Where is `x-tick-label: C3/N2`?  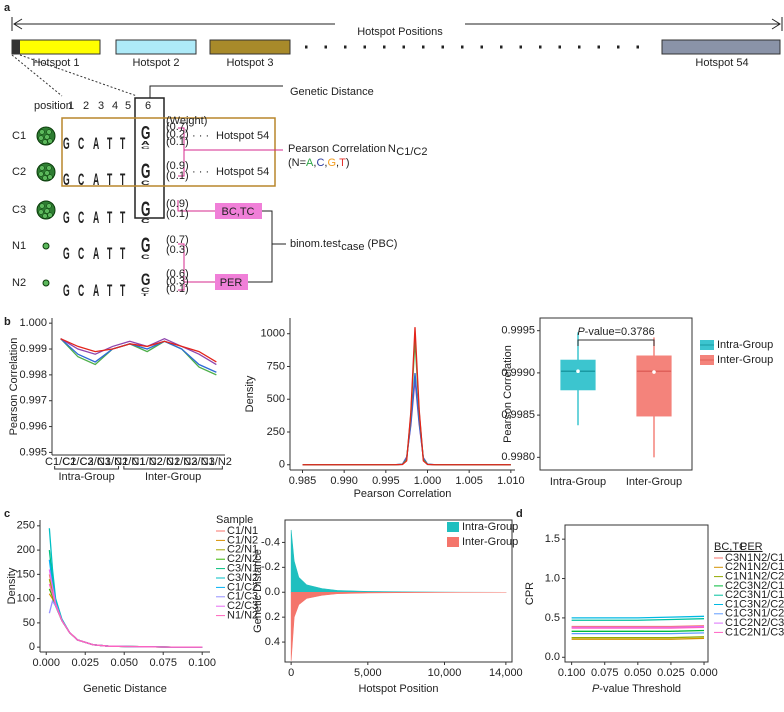 x-tick-label: C3/N2 is located at coordinates (216, 462).